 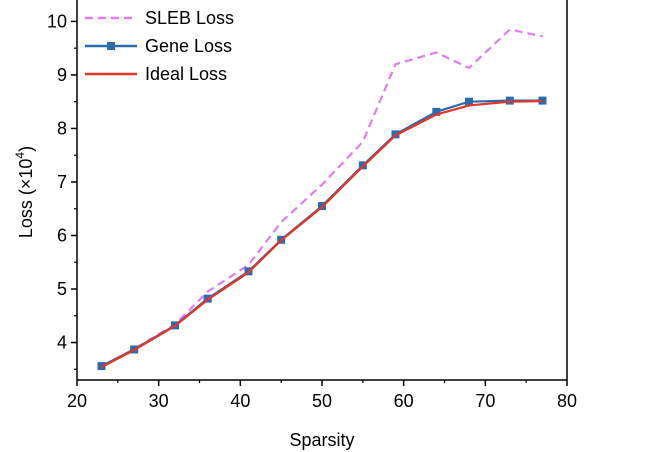 What do you see at coordinates (189, 18) in the screenshot?
I see `legend-label: SLEB Loss` at bounding box center [189, 18].